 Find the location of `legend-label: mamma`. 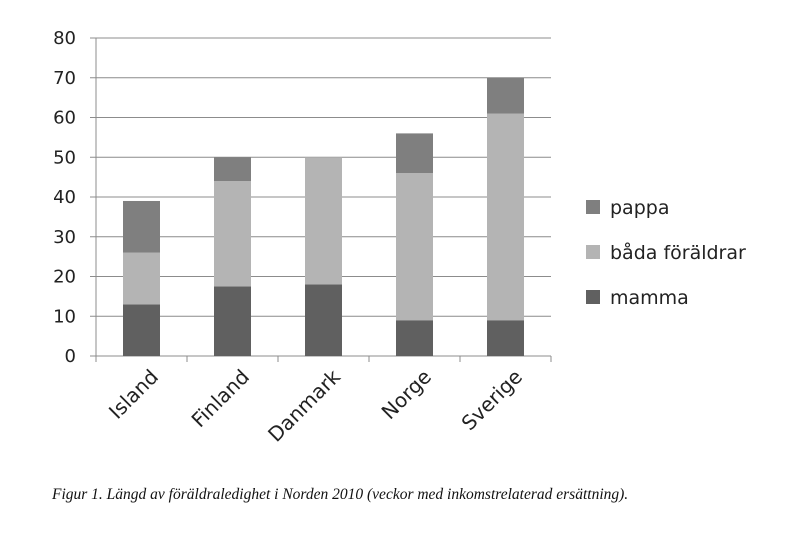

legend-label: mamma is located at coordinates (649, 298).